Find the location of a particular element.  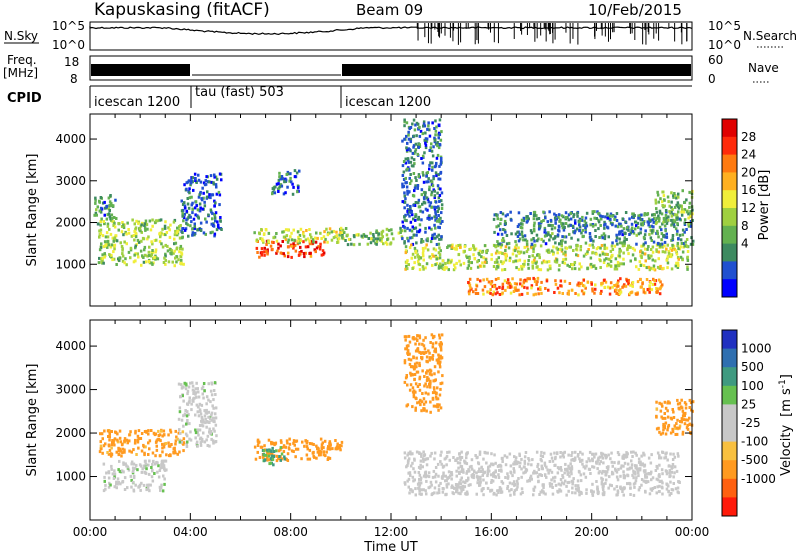

x-tick-label: 00:00 is located at coordinates (692, 532).